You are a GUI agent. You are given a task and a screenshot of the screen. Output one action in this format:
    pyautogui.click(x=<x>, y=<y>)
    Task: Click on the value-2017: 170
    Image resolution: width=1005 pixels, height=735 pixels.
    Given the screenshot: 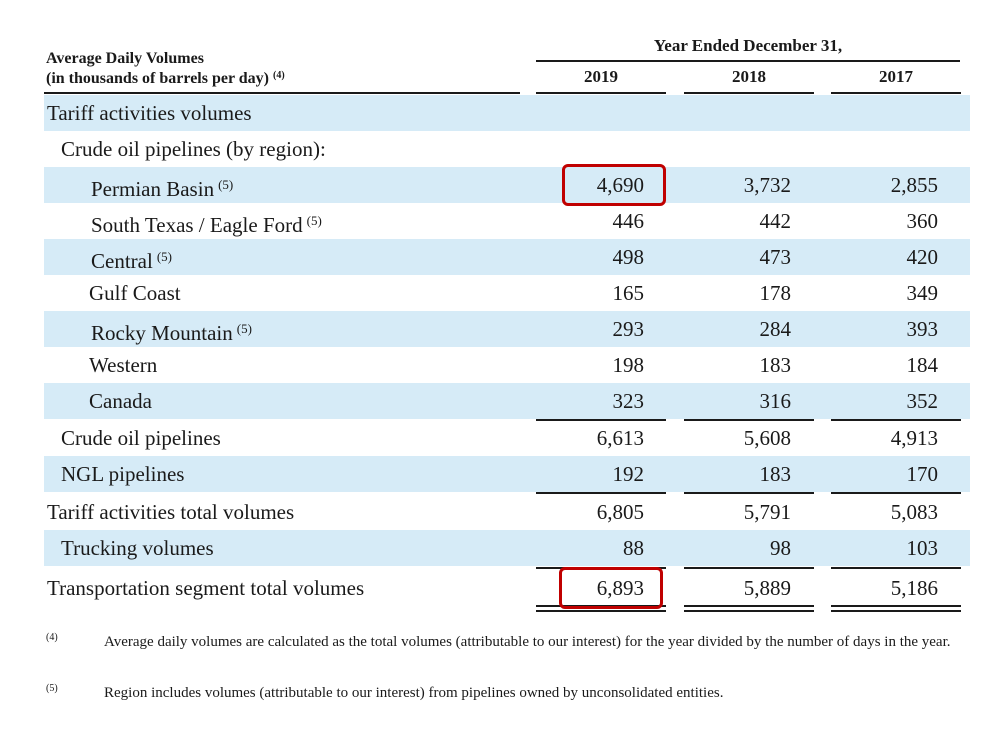 What is the action you would take?
    pyautogui.click(x=922, y=474)
    